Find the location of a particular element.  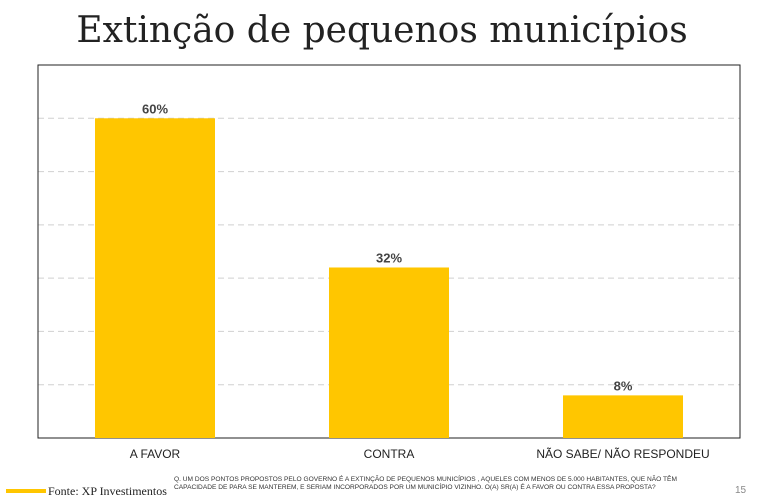

x-tick-label: A FAVOR is located at coordinates (155, 454).